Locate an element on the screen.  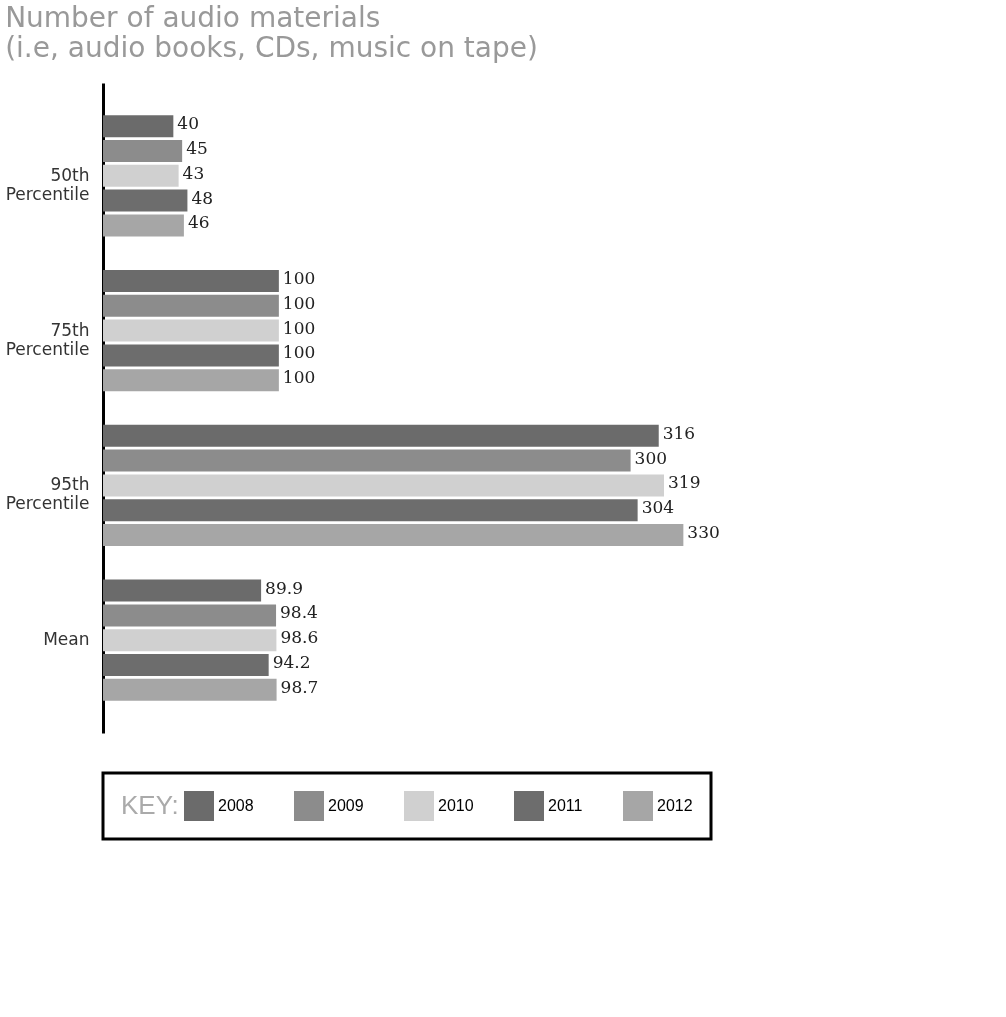
data-label: 316 is located at coordinates (679, 432).